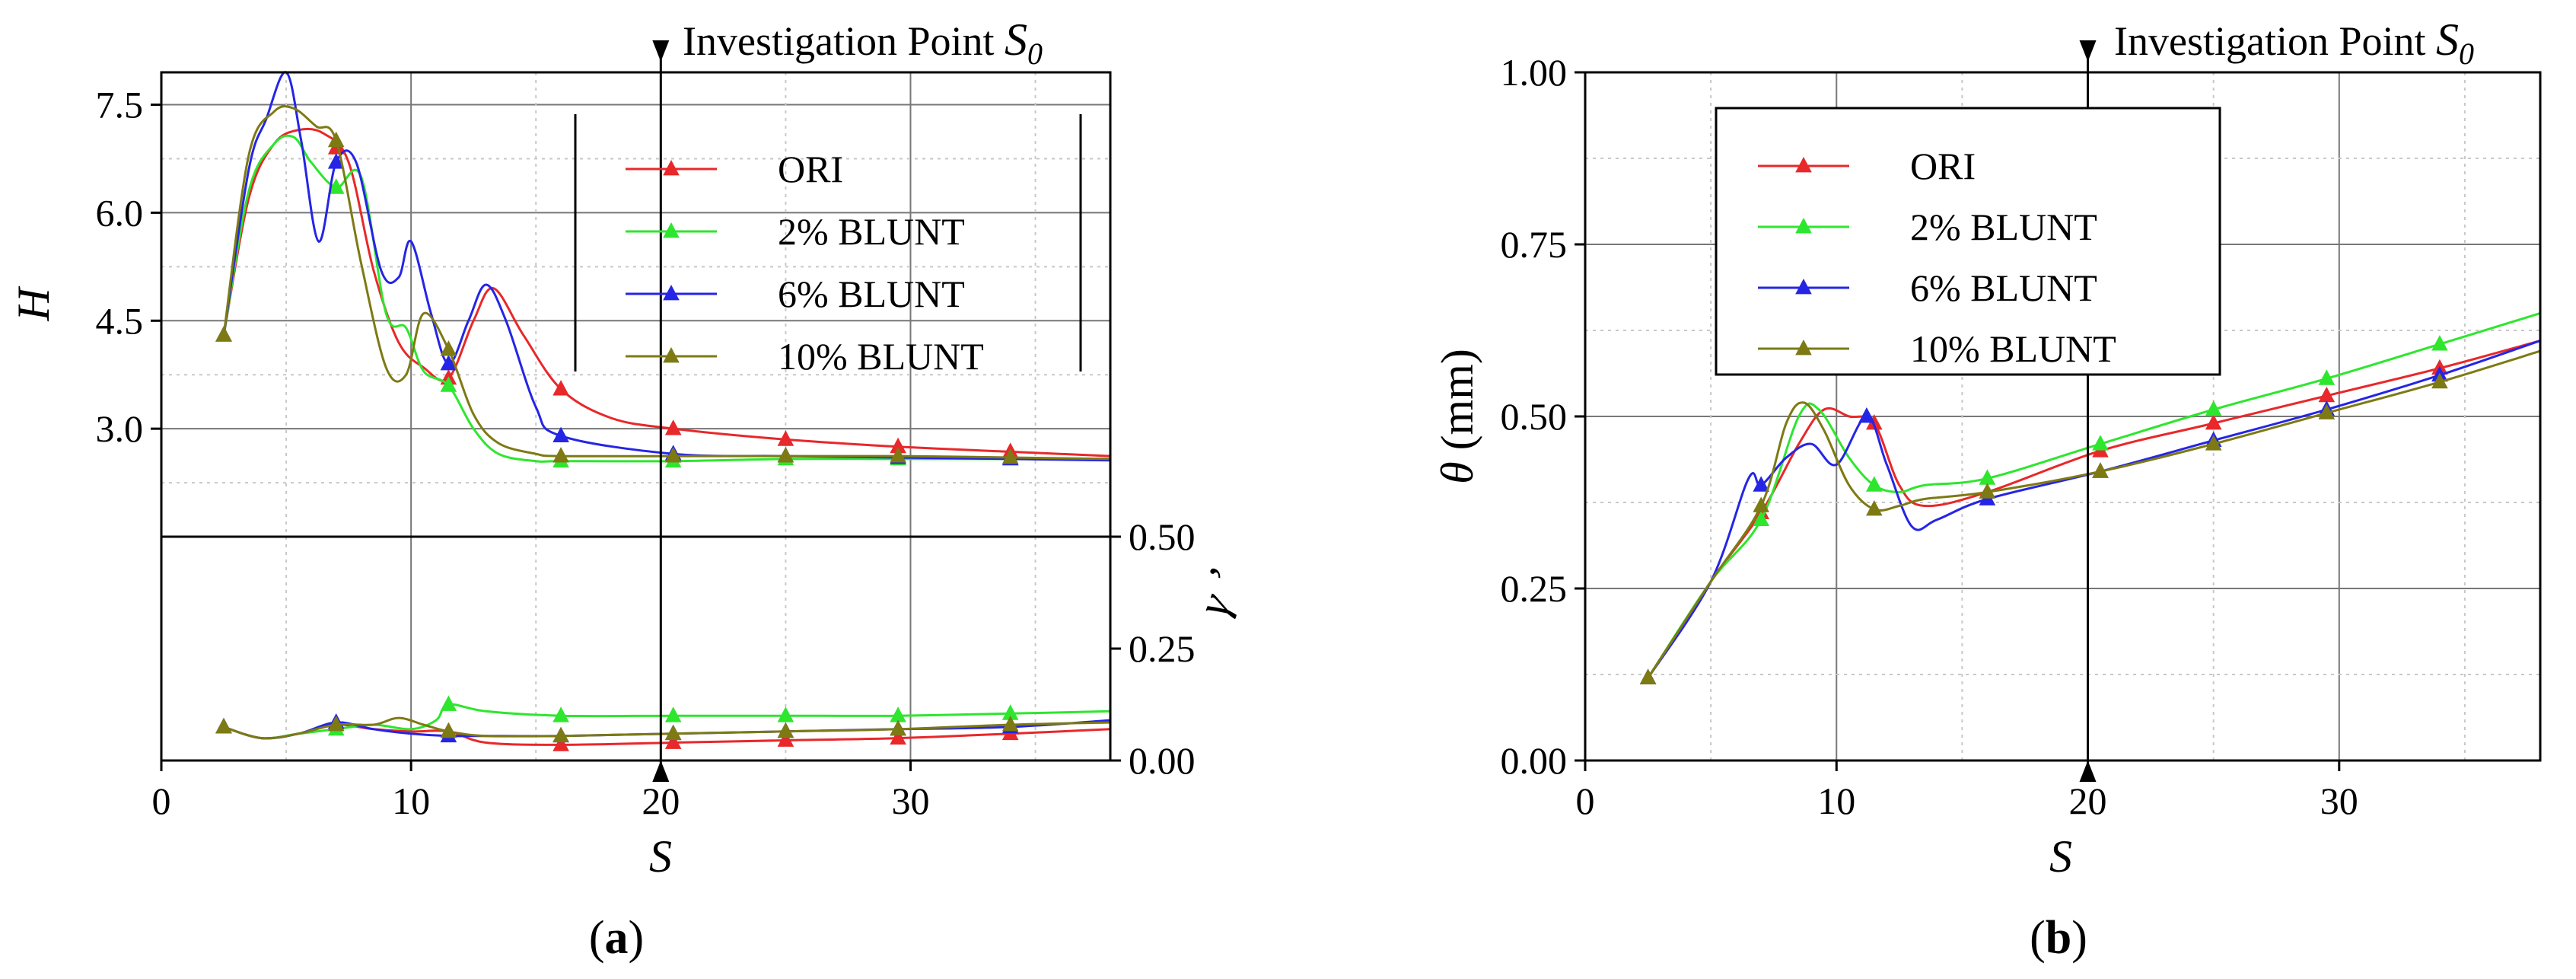 The width and height of the screenshot is (2576, 979). I want to click on chart-b-ytick-label: 0.75, so click(1534, 244).